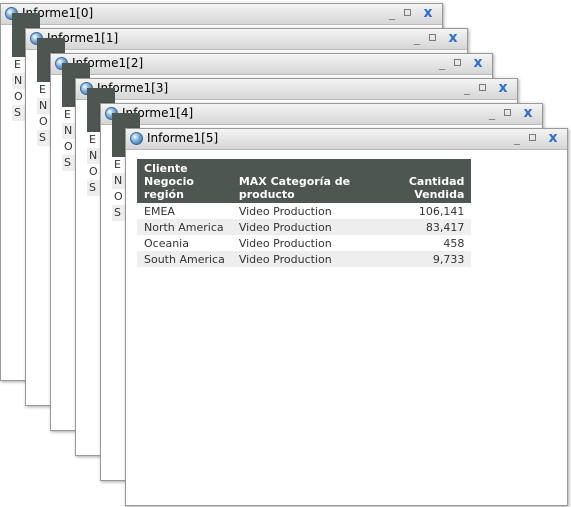 This screenshot has width=571, height=507. What do you see at coordinates (436, 227) in the screenshot?
I see `cell-quantity: 83,417` at bounding box center [436, 227].